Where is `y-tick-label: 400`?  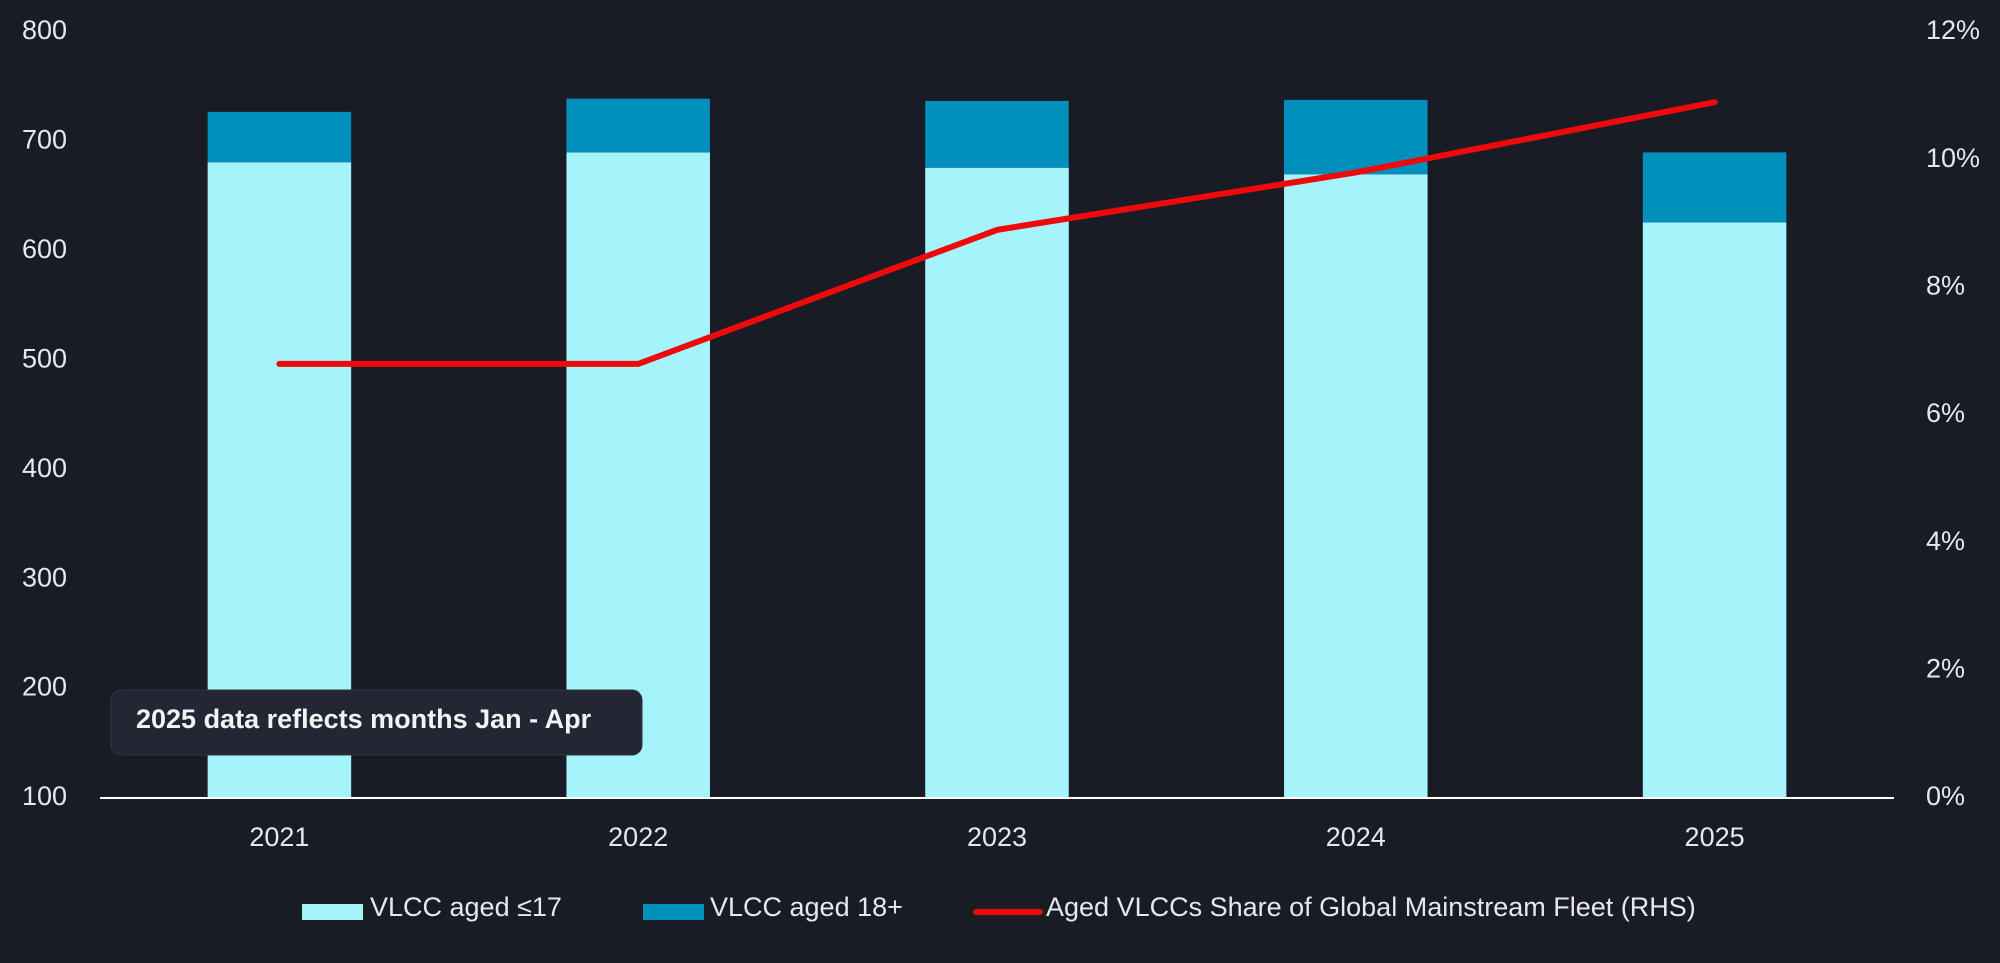 y-tick-label: 400 is located at coordinates (44, 468).